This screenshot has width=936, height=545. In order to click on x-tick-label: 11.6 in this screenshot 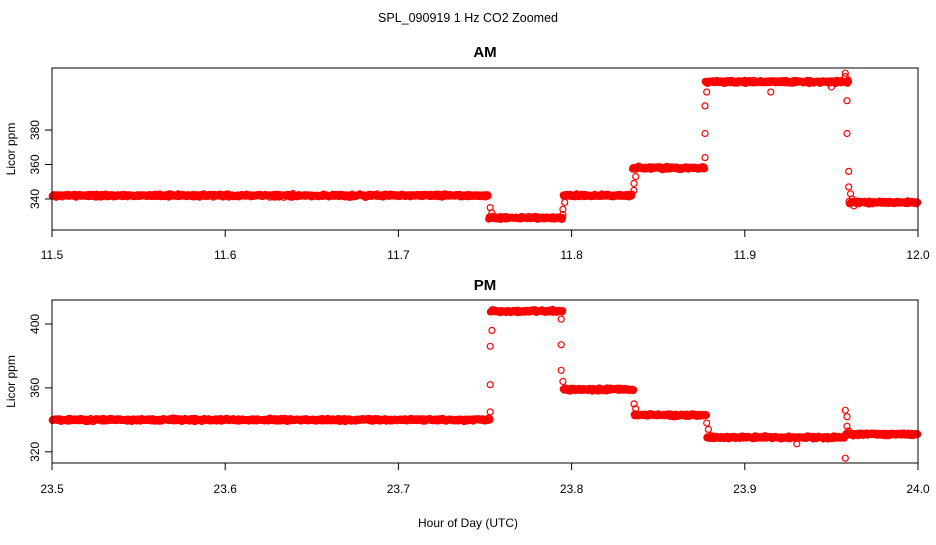, I will do `click(225, 255)`.